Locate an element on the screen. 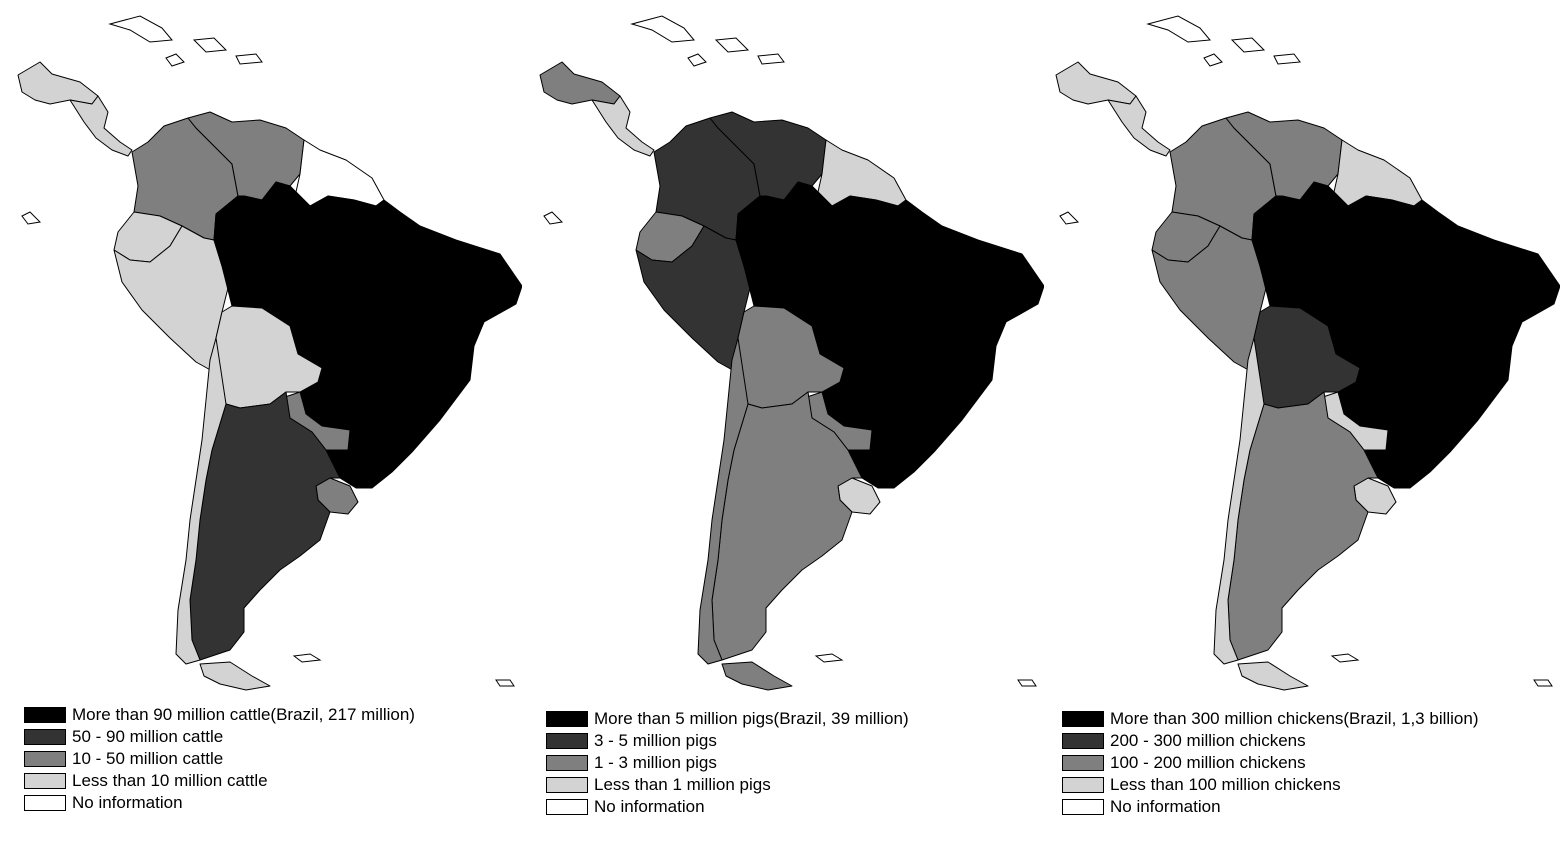 The image size is (1566, 843). legend-row-low: Less than 1 million pigs is located at coordinates (727, 785).